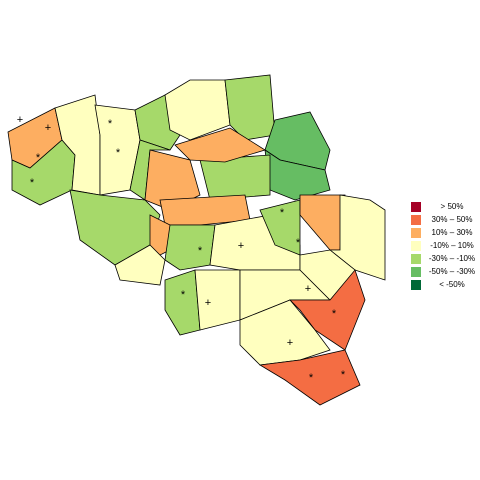 The image size is (480, 480). Describe the element at coordinates (452, 219) in the screenshot. I see `legend-label: 30% – 50%` at that location.